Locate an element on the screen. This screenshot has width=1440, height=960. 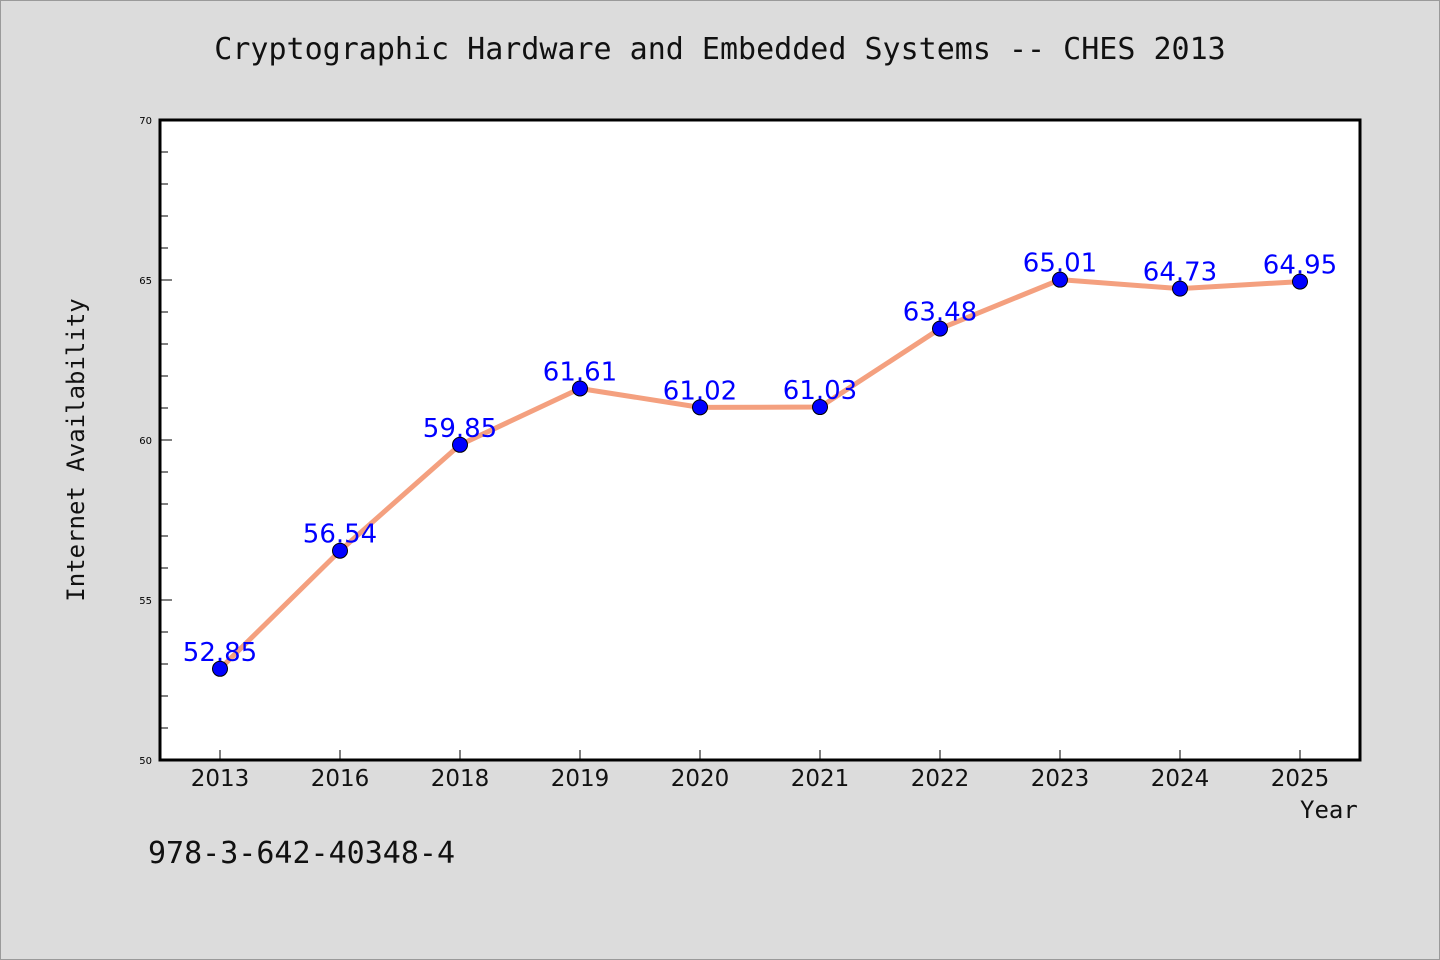
x-tick-label: 2019 is located at coordinates (580, 779).